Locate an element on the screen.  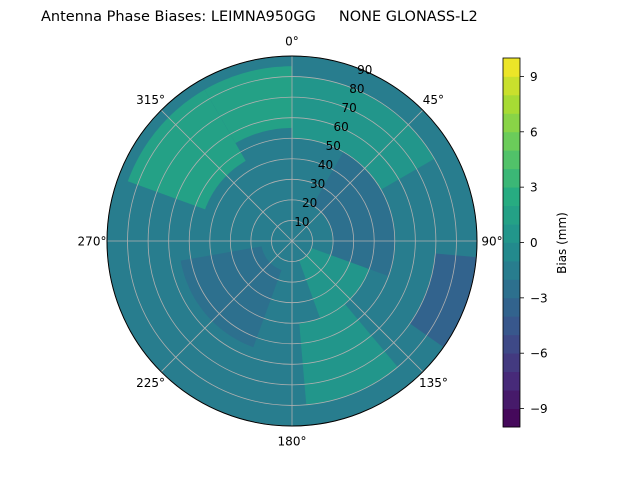
colorbar: −9 −6 −3 0 3 6 9 is located at coordinates (525, 242).